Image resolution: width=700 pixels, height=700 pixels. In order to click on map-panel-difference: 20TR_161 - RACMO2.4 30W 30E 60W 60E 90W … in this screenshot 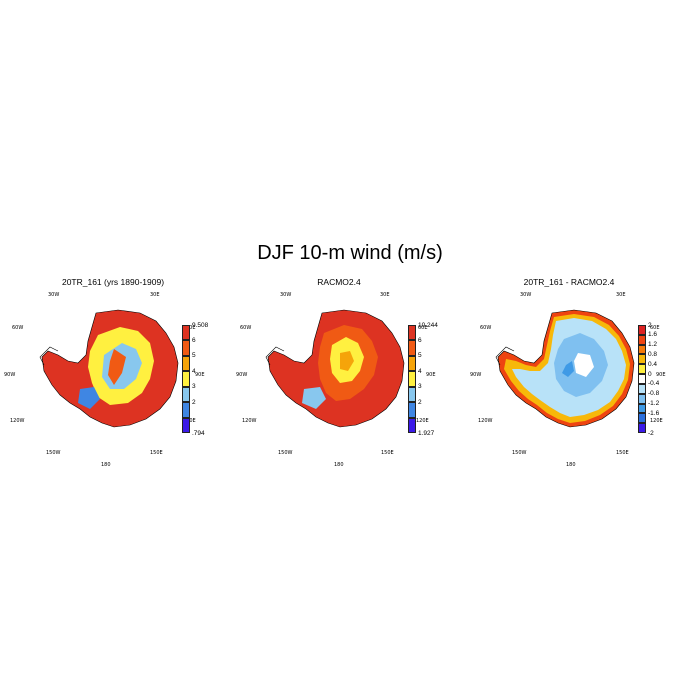, I will do `click(578, 375)`.